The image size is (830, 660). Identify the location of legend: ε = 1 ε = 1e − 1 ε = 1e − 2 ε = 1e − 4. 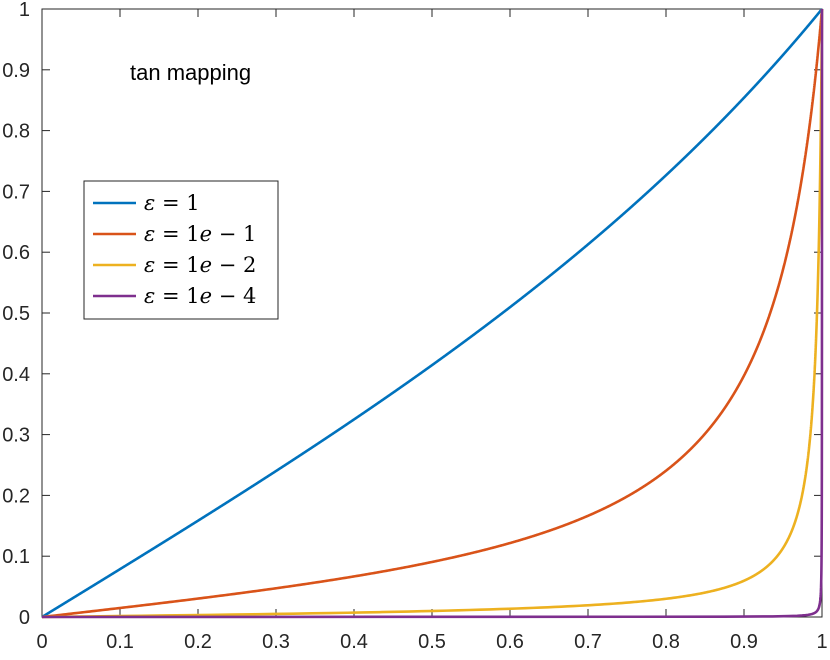
(181, 250).